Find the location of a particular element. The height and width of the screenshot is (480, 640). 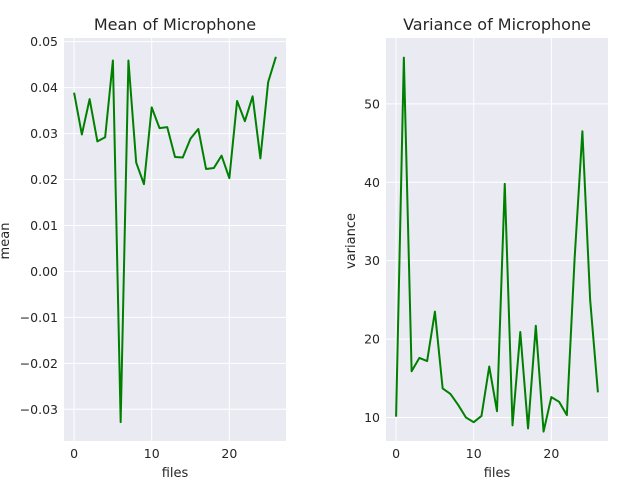

mean-y-tick-label: 0.02 is located at coordinates (44, 179).